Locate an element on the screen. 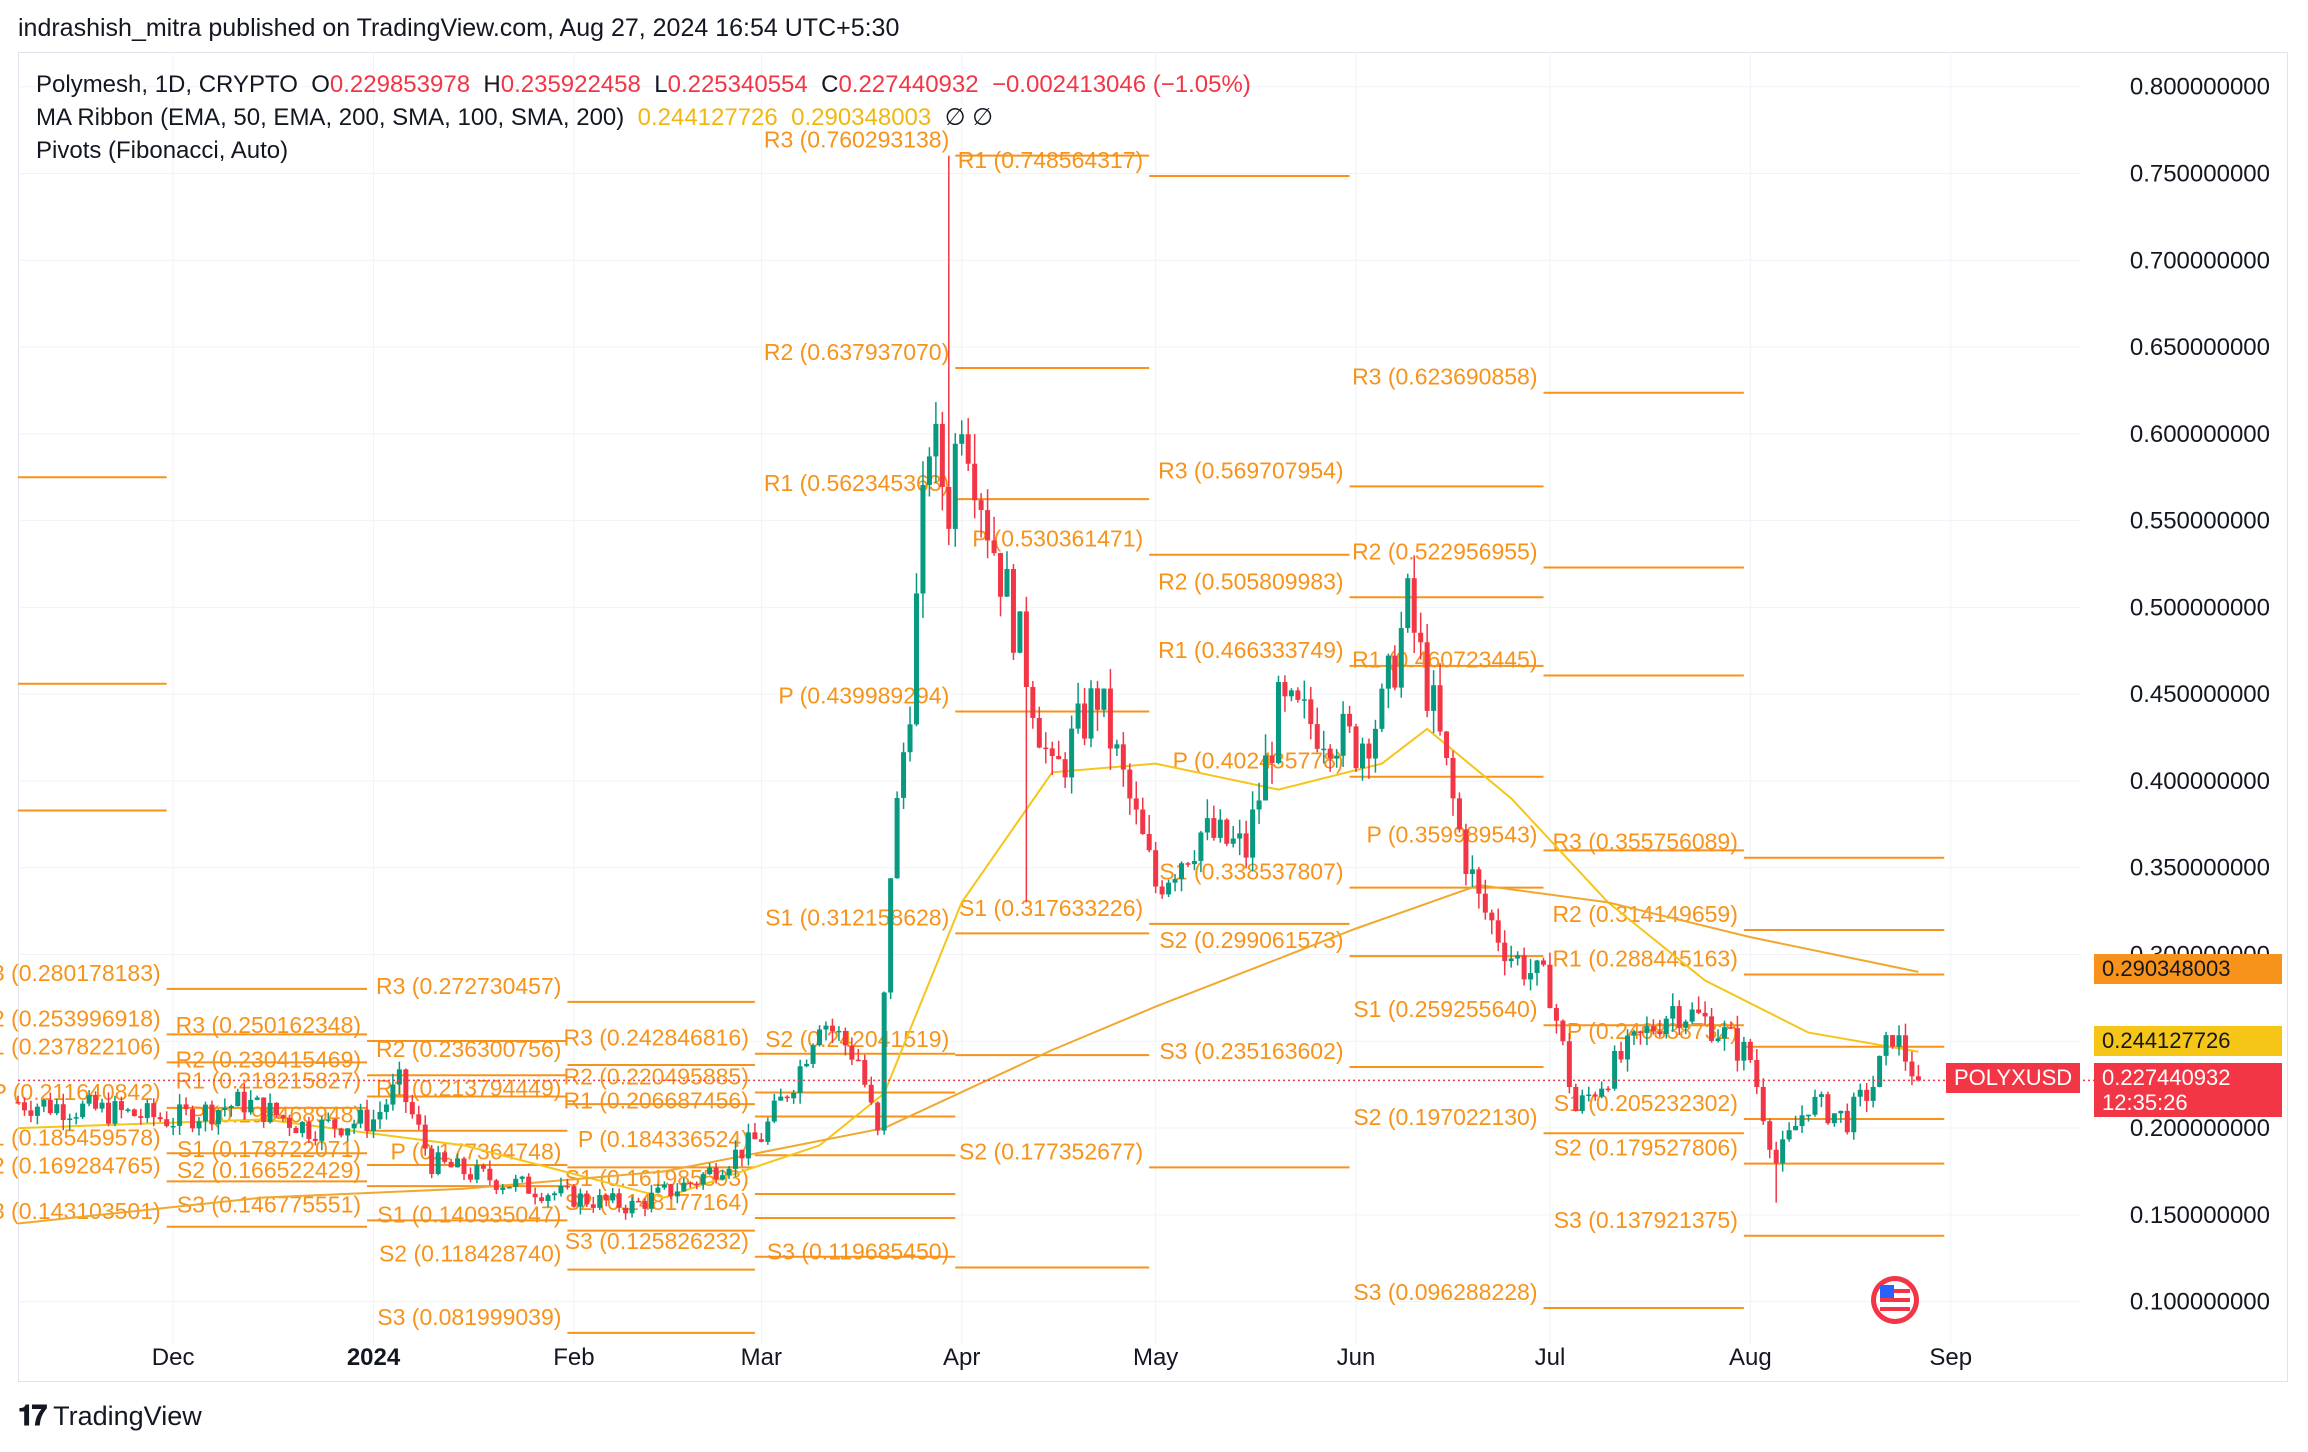 The height and width of the screenshot is (1452, 2308). pivot-label: P (0.211640842) is located at coordinates (80, 1092).